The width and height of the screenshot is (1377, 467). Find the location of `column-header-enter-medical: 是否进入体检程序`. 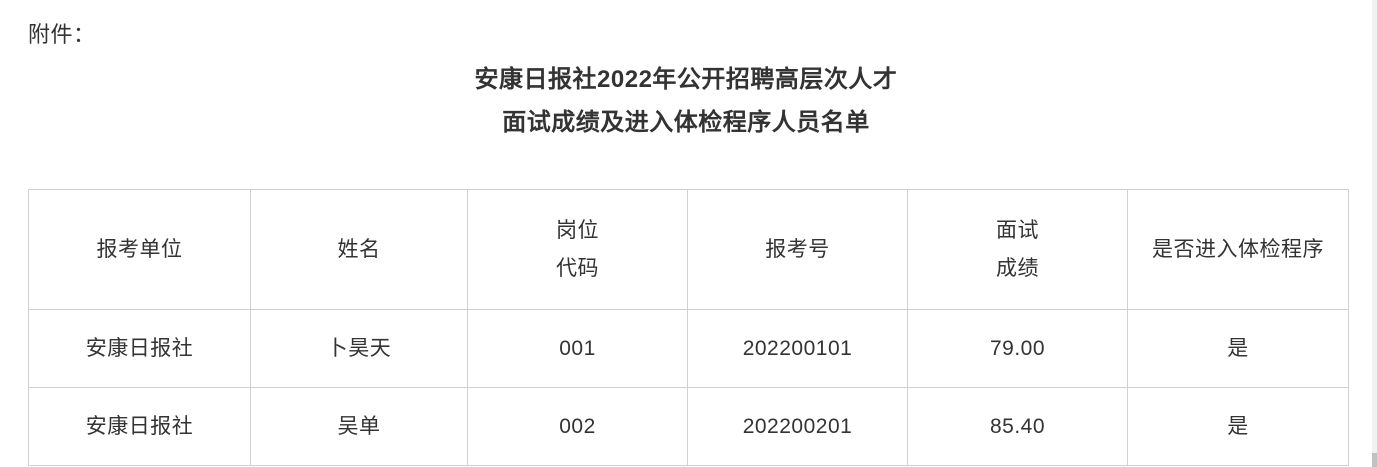

column-header-enter-medical: 是否进入体检程序 is located at coordinates (1238, 249).